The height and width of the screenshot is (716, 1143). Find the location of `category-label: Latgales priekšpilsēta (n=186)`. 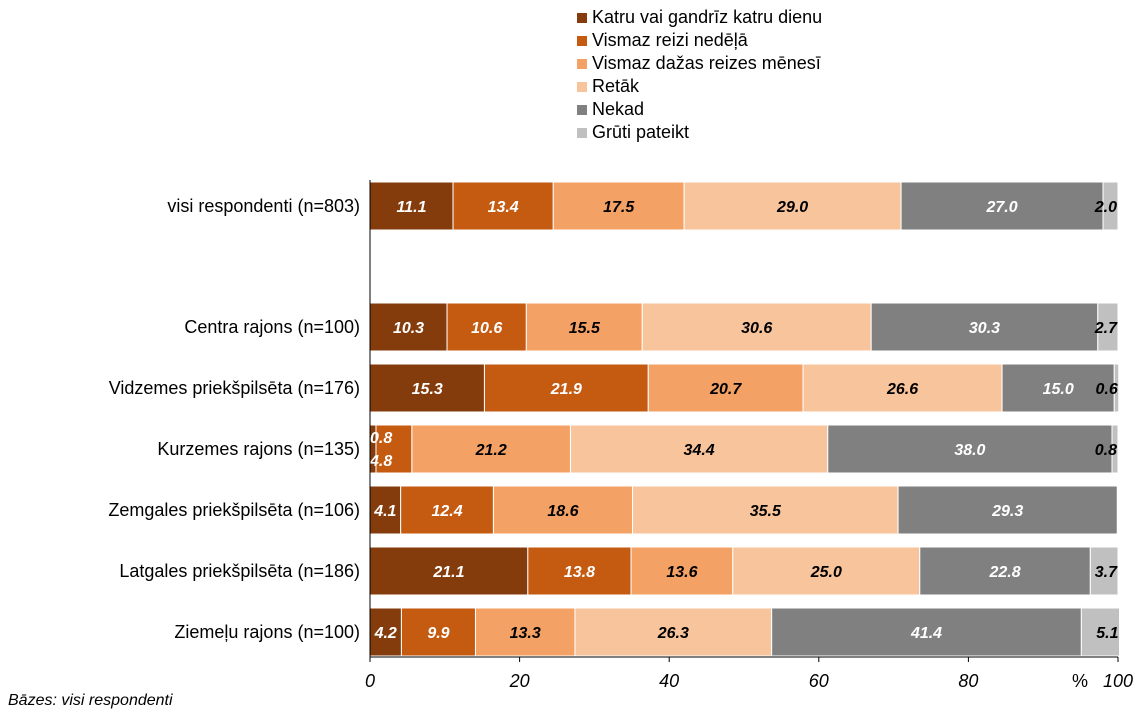

category-label: Latgales priekšpilsēta (n=186) is located at coordinates (239, 571).